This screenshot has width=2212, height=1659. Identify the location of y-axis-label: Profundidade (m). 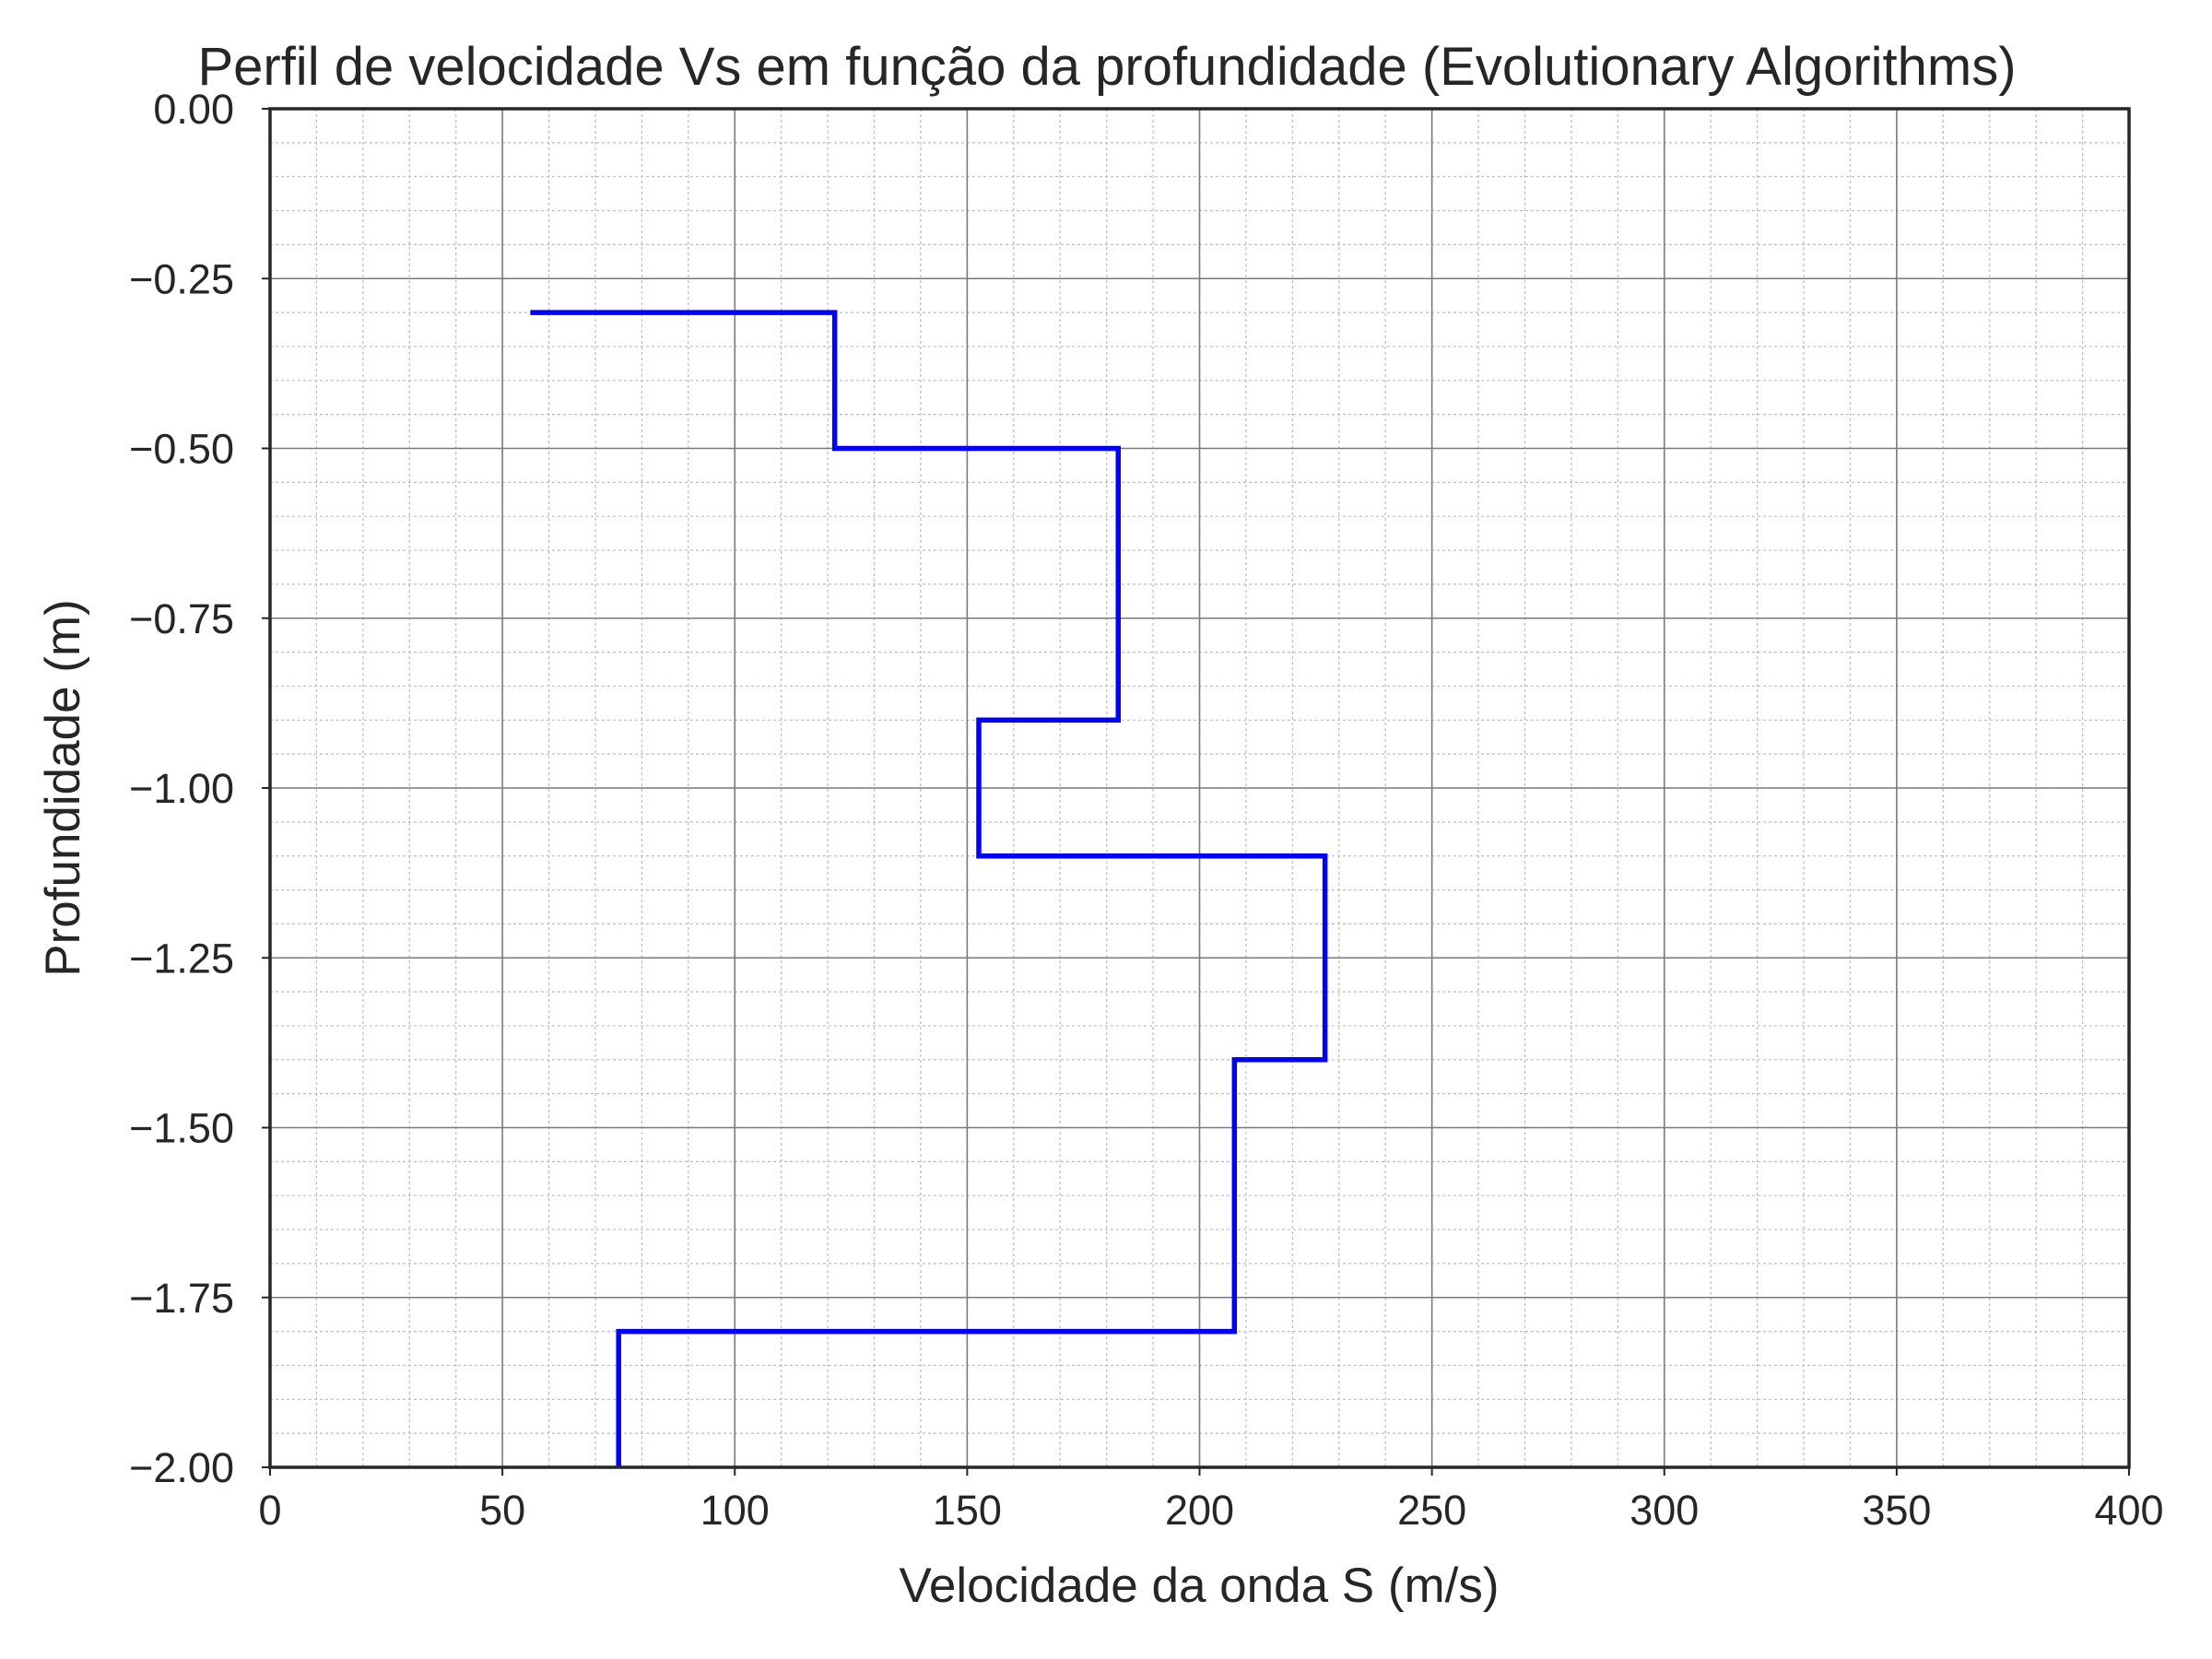
(63, 787).